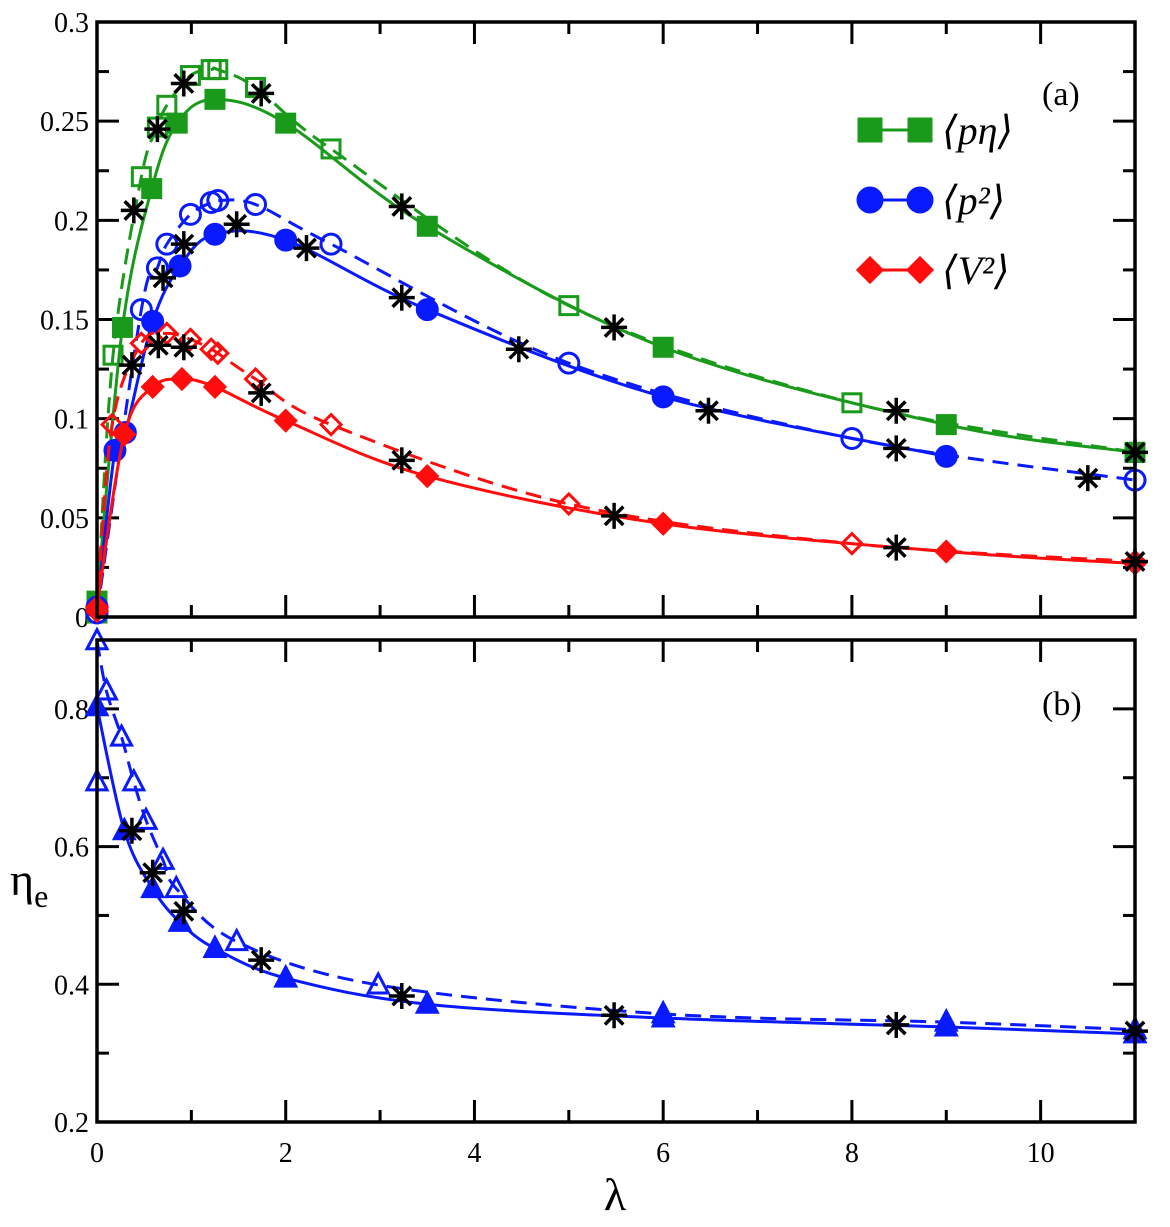 The image size is (1170, 1227). Describe the element at coordinates (97, 1153) in the screenshot. I see `x-tick-label: 0` at that location.